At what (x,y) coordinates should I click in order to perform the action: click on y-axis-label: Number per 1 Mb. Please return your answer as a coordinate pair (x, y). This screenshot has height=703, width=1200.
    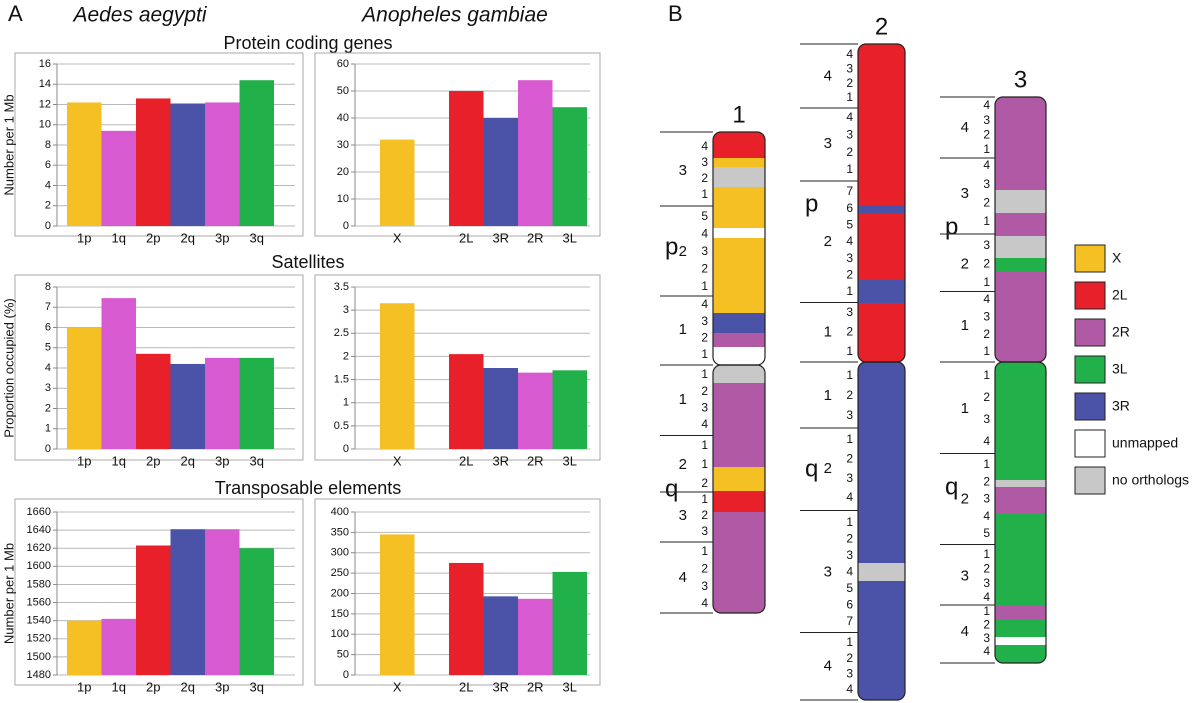
    Looking at the image, I should click on (8, 144).